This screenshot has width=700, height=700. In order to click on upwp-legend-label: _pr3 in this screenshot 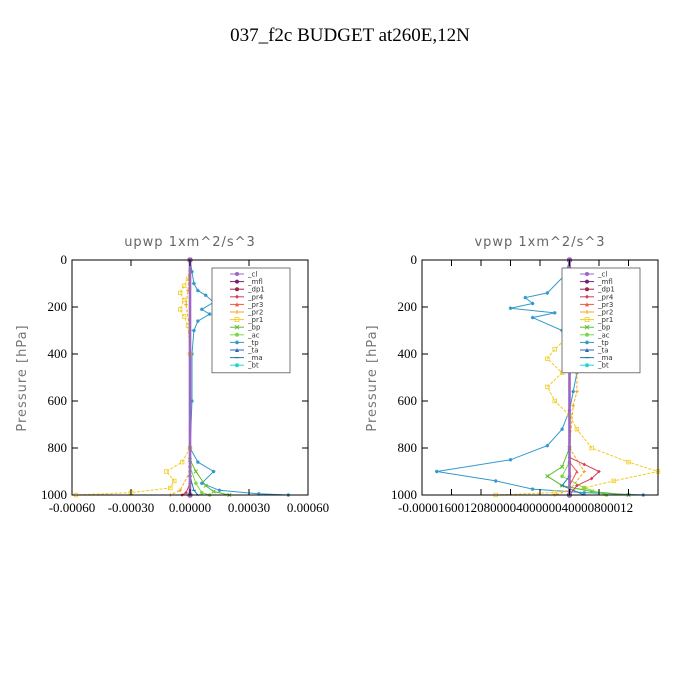, I will do `click(255, 305)`.